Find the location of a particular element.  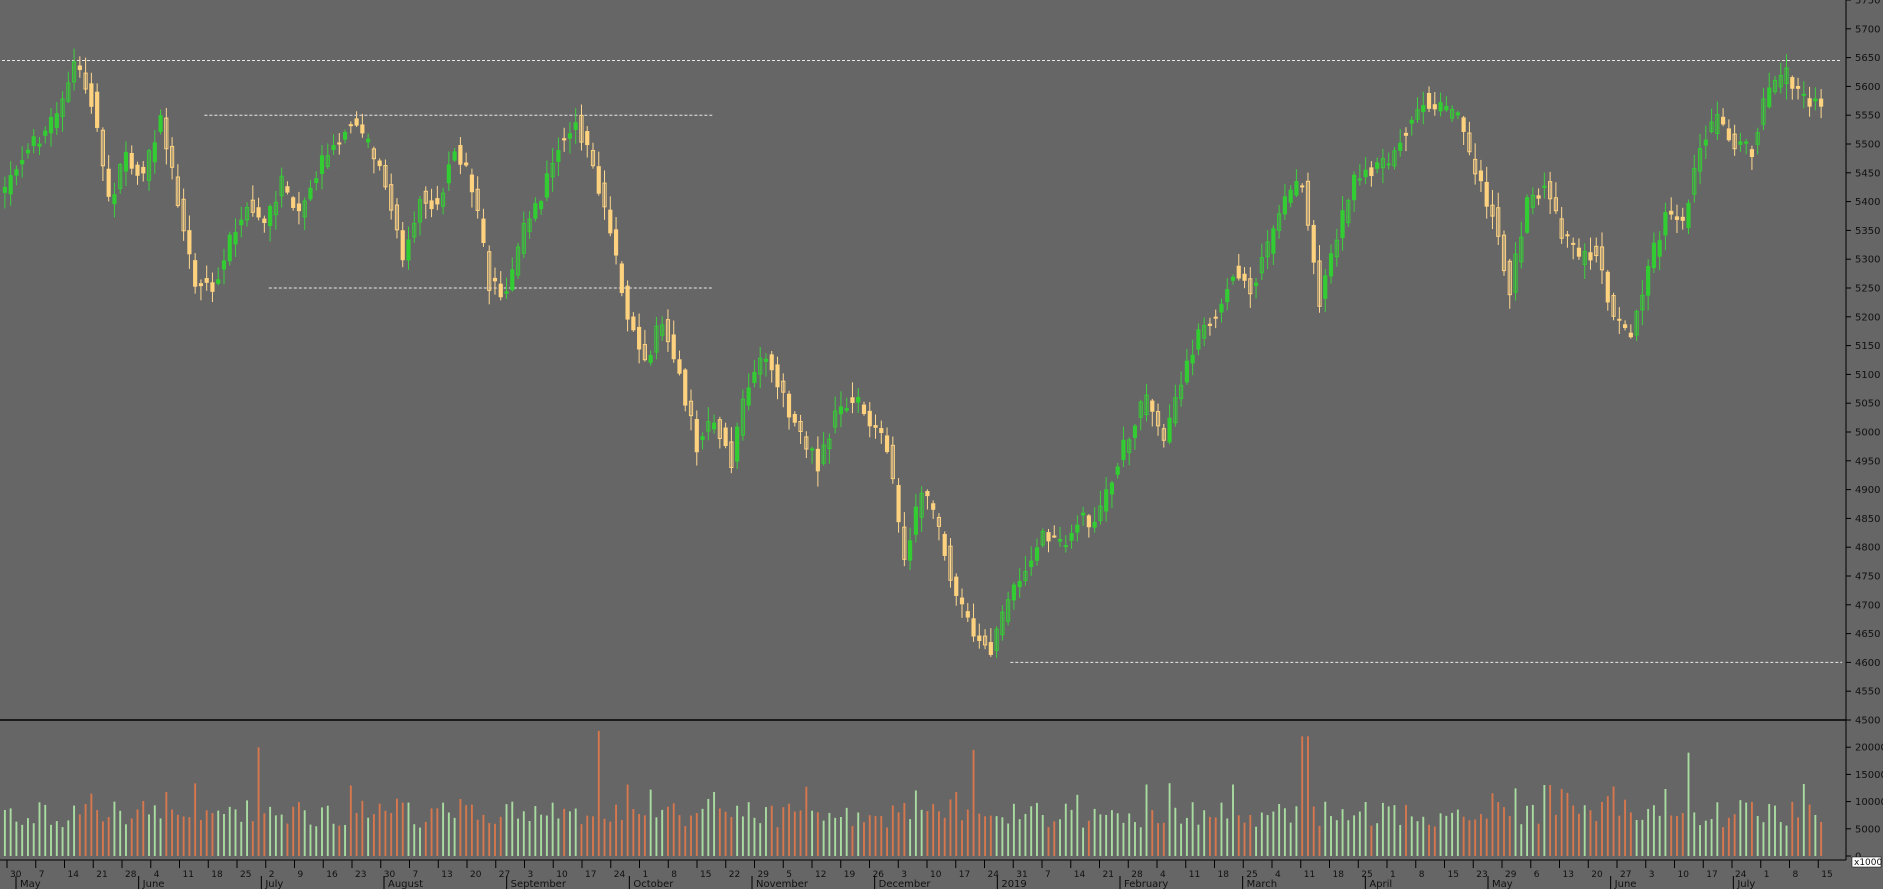

volume-tick-label: 20000 is located at coordinates (1869, 748).